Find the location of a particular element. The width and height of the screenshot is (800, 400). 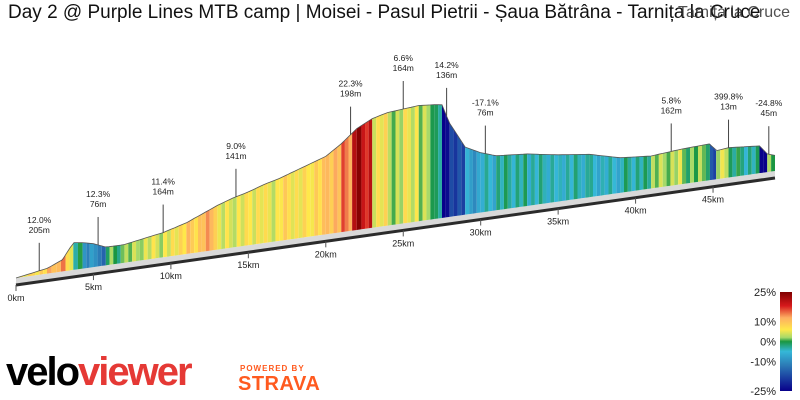

x-tick-label: 40km is located at coordinates (636, 211).